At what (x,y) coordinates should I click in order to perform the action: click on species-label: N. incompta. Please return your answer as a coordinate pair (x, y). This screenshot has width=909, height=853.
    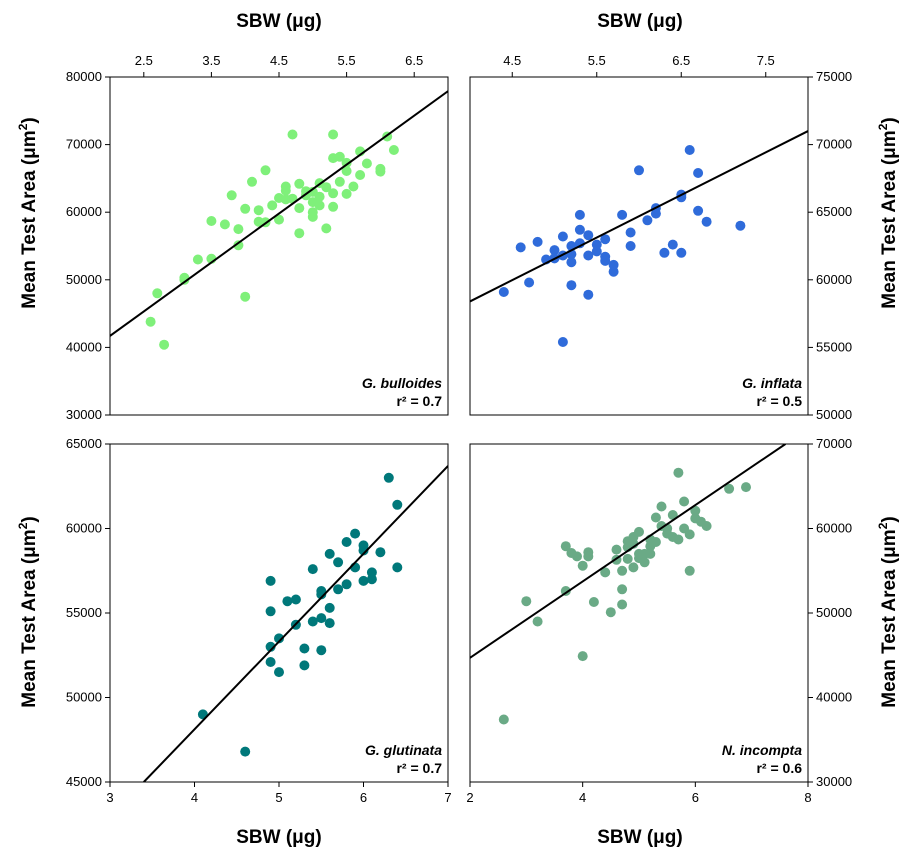
    Looking at the image, I should click on (762, 750).